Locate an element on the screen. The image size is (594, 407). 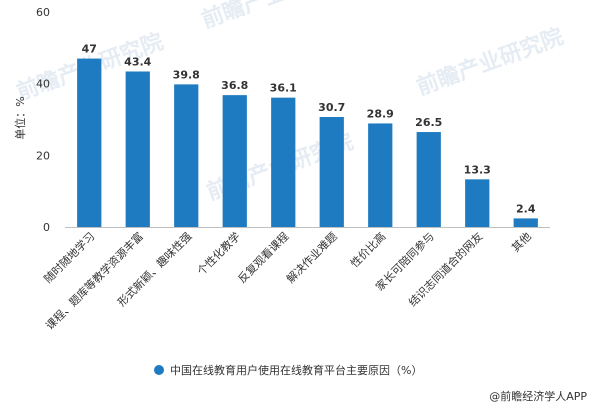
y-tick-label: 20 is located at coordinates (43, 155).